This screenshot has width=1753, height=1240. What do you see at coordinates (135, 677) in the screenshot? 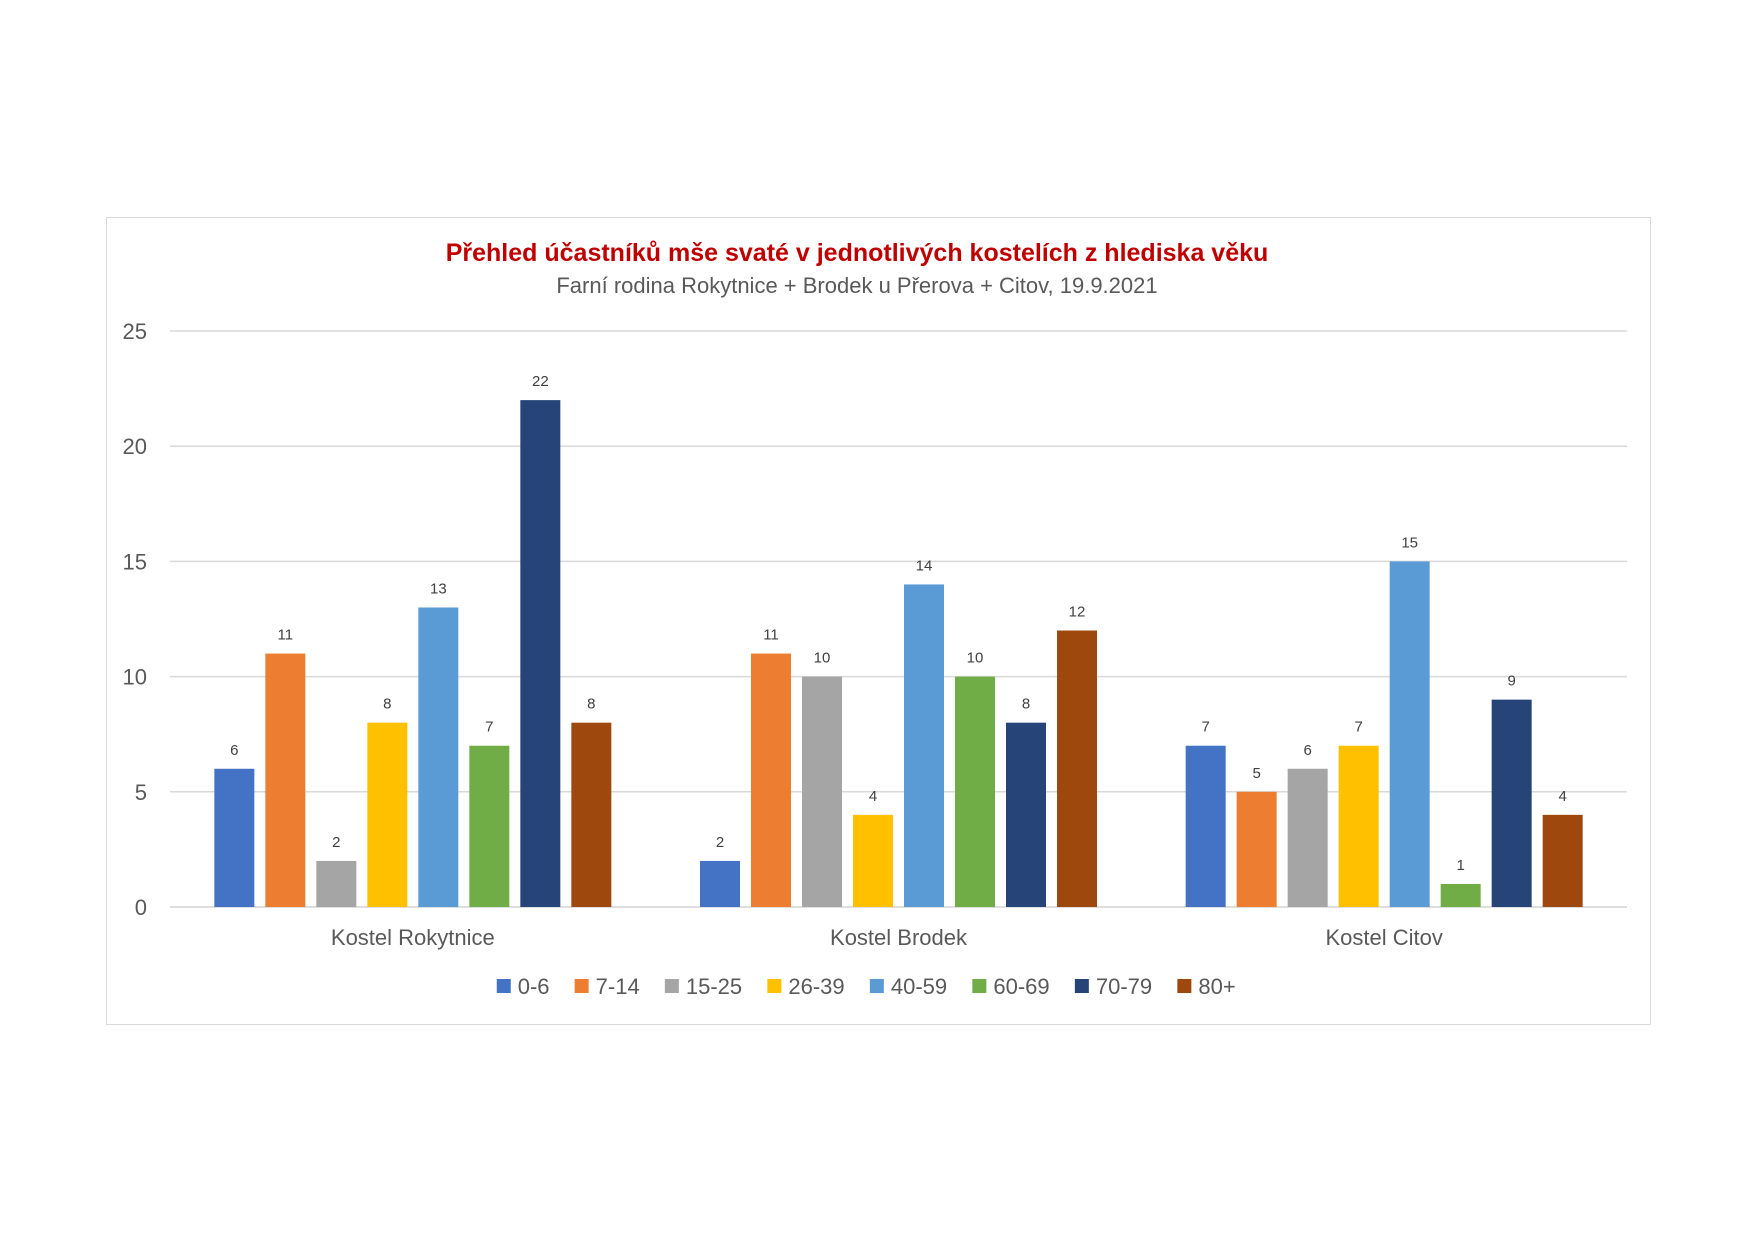
I see `y-tick-label: 10` at bounding box center [135, 677].